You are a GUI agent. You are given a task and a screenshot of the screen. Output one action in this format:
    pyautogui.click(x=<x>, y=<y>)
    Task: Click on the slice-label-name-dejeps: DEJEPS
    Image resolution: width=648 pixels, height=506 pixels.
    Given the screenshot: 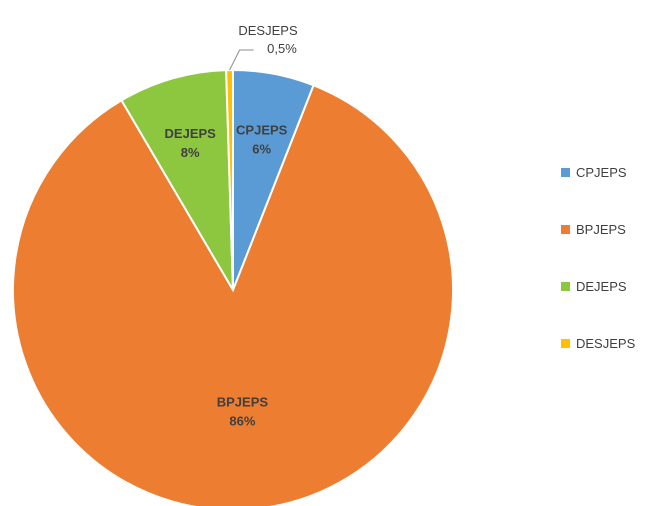 What is the action you would take?
    pyautogui.click(x=191, y=133)
    